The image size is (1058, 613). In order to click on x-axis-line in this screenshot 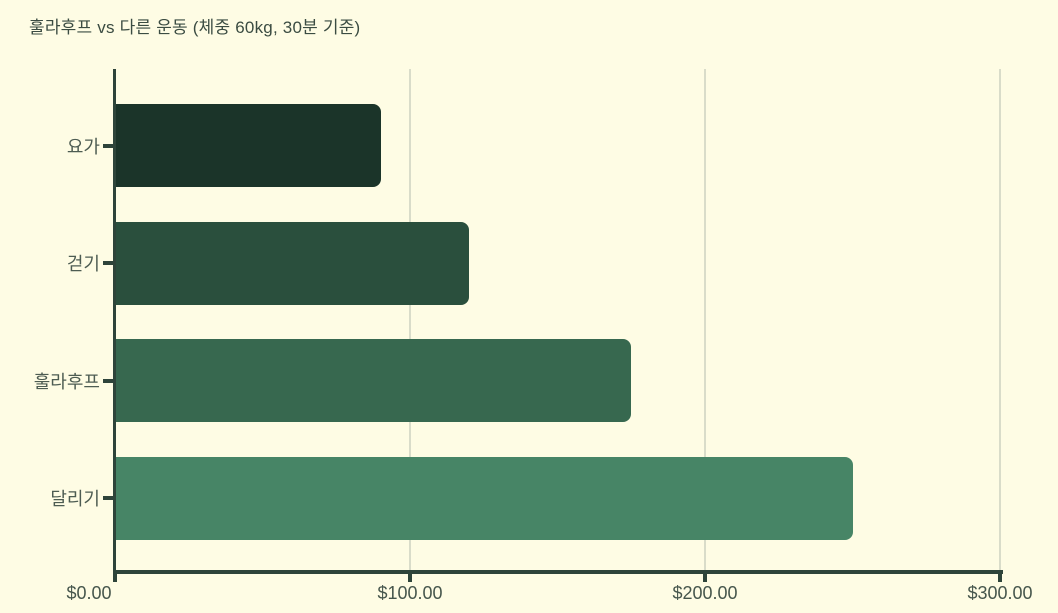, I will do `click(558, 572)`.